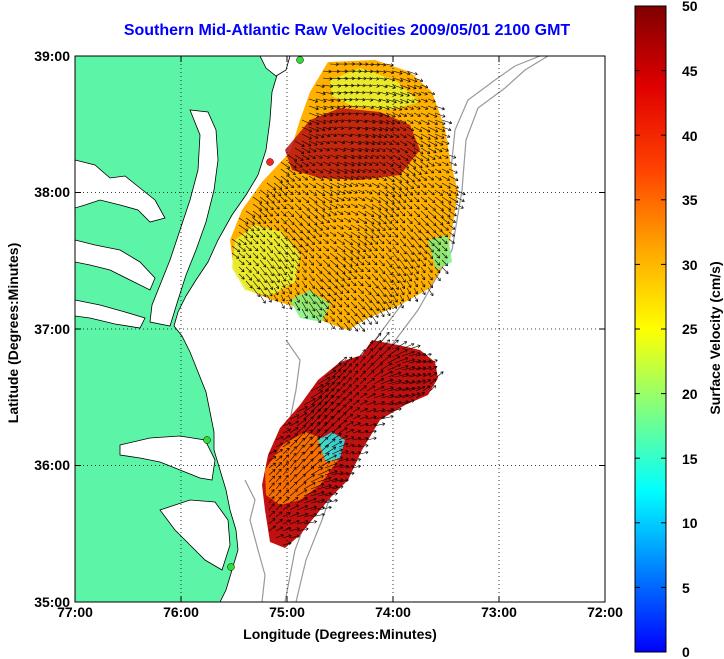 The height and width of the screenshot is (659, 724). I want to click on lon-tick-label: 77:00, so click(75, 612).